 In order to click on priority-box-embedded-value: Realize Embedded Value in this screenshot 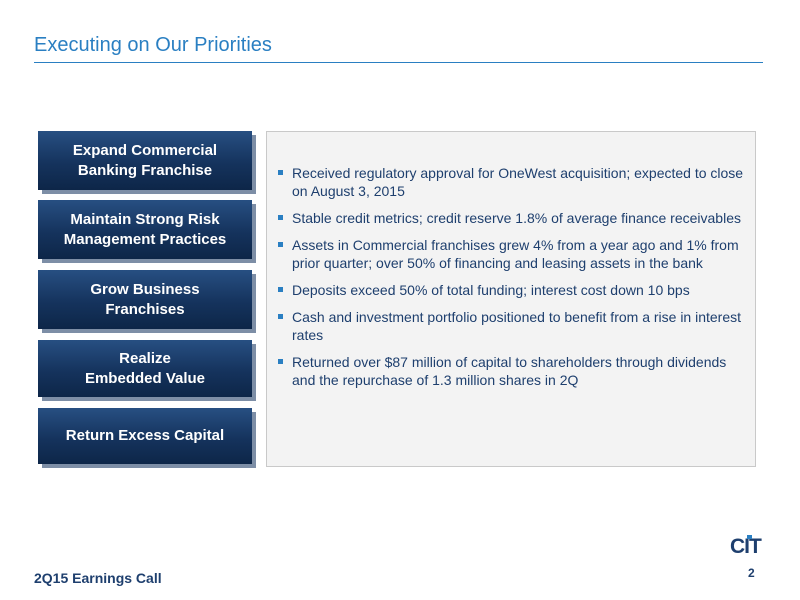, I will do `click(145, 368)`.